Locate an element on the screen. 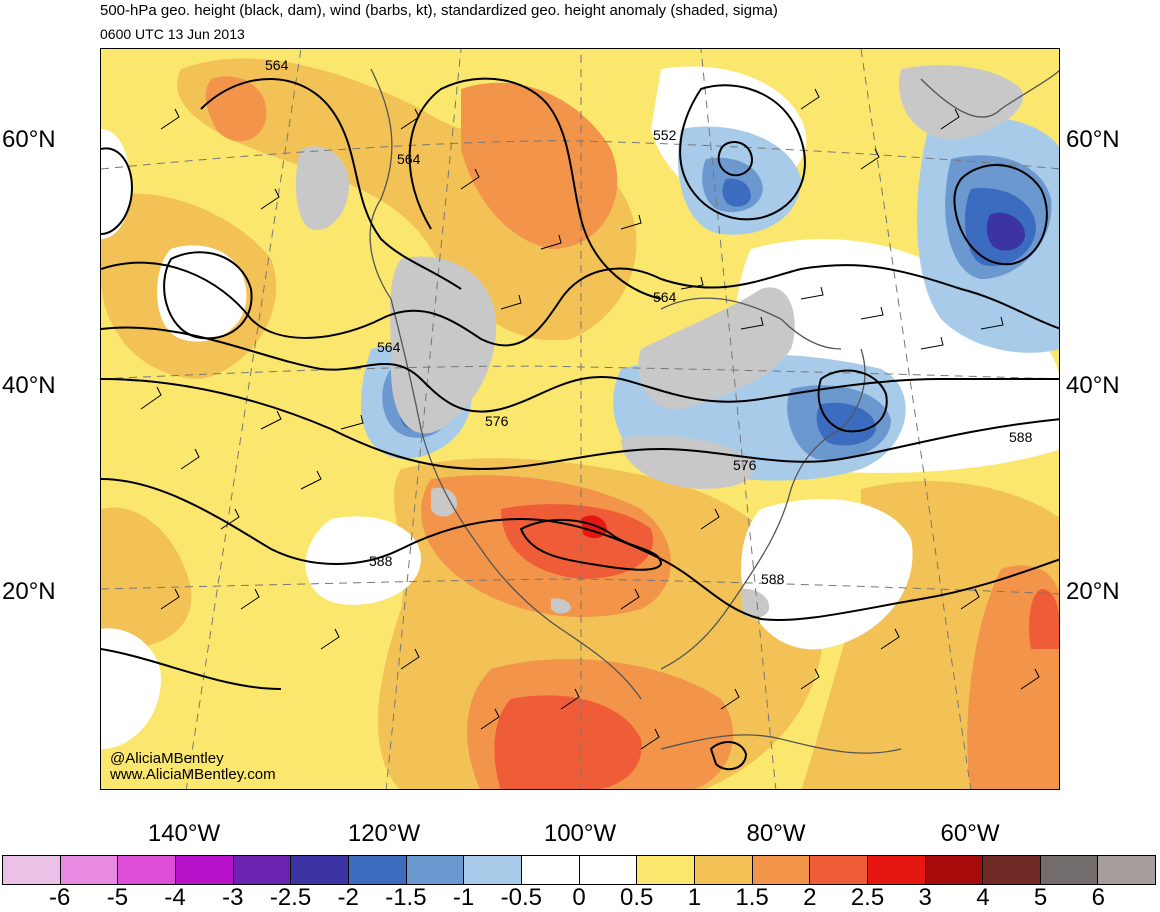 The height and width of the screenshot is (912, 1160). colorbar-tick-label: 0 is located at coordinates (579, 897).